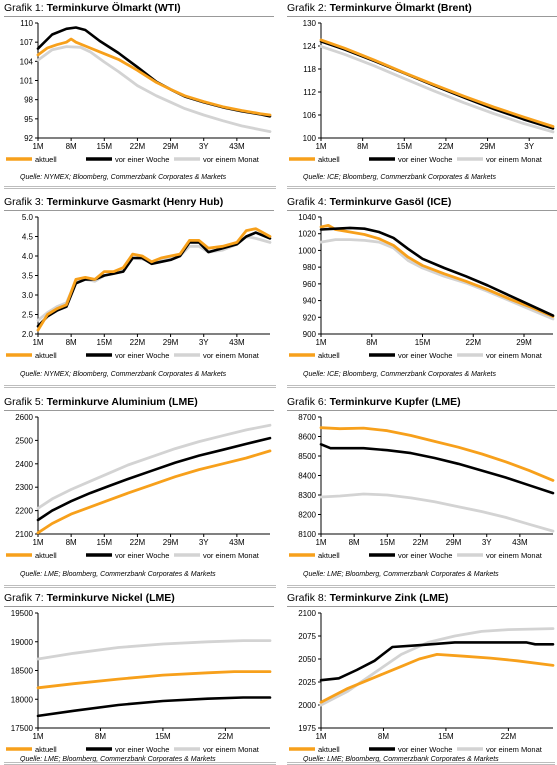  What do you see at coordinates (28, 315) in the screenshot?
I see `y-tick-label: 2.5` at bounding box center [28, 315].